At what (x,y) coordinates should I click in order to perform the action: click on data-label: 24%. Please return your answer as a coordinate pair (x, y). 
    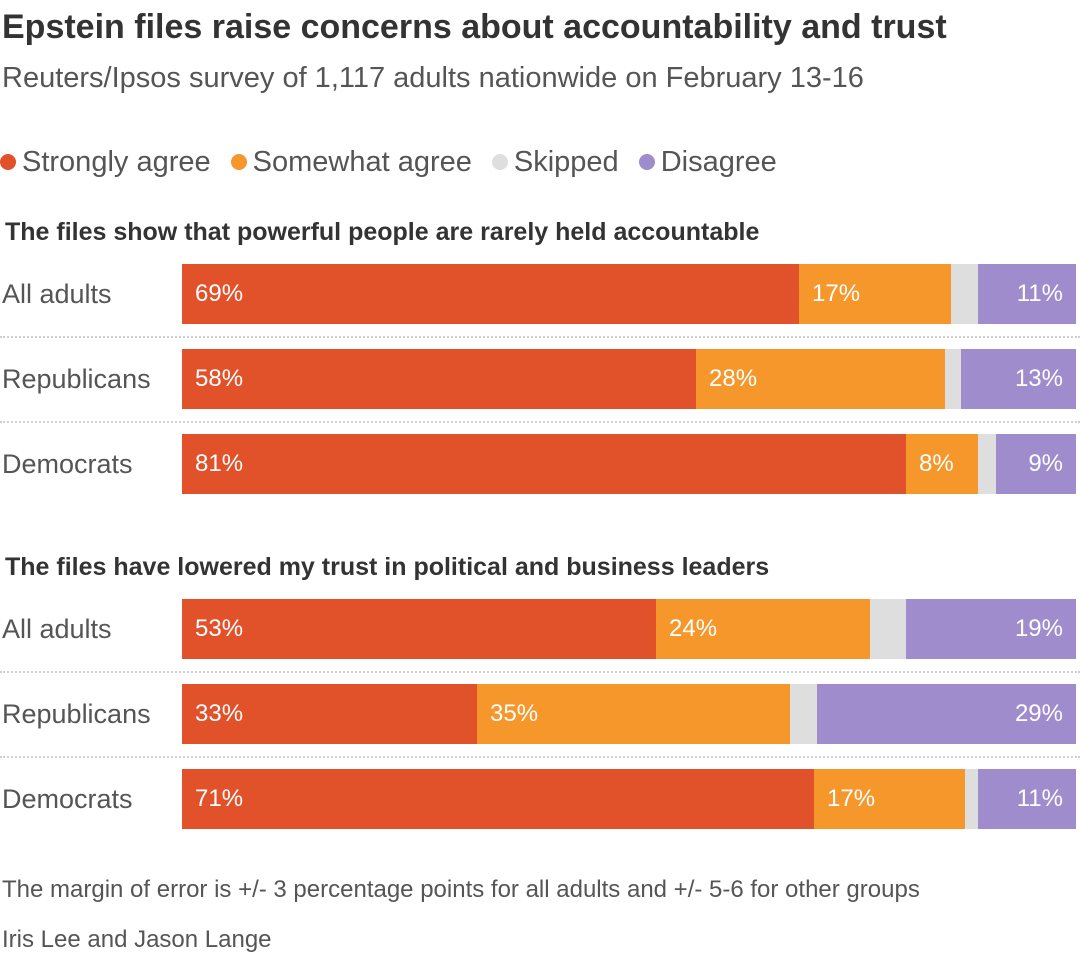
    Looking at the image, I should click on (693, 628).